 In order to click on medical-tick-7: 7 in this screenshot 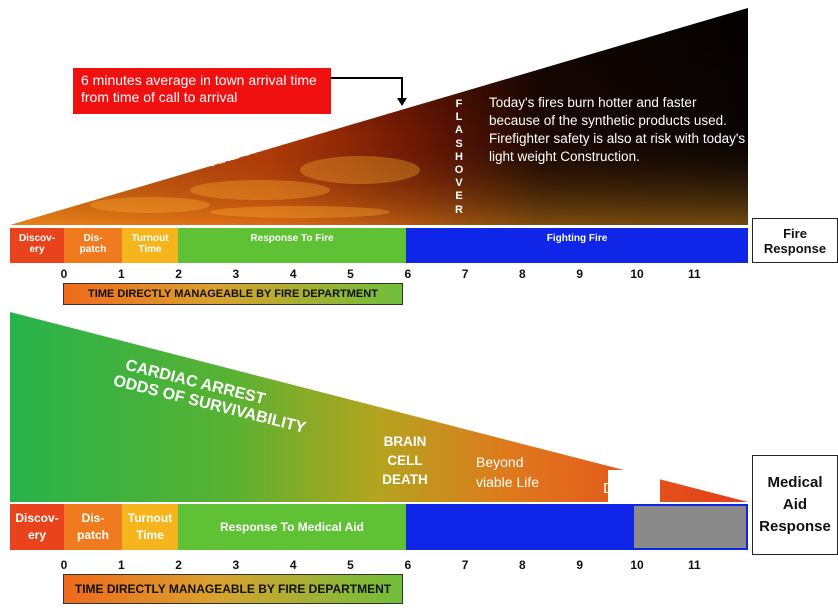, I will do `click(465, 565)`.